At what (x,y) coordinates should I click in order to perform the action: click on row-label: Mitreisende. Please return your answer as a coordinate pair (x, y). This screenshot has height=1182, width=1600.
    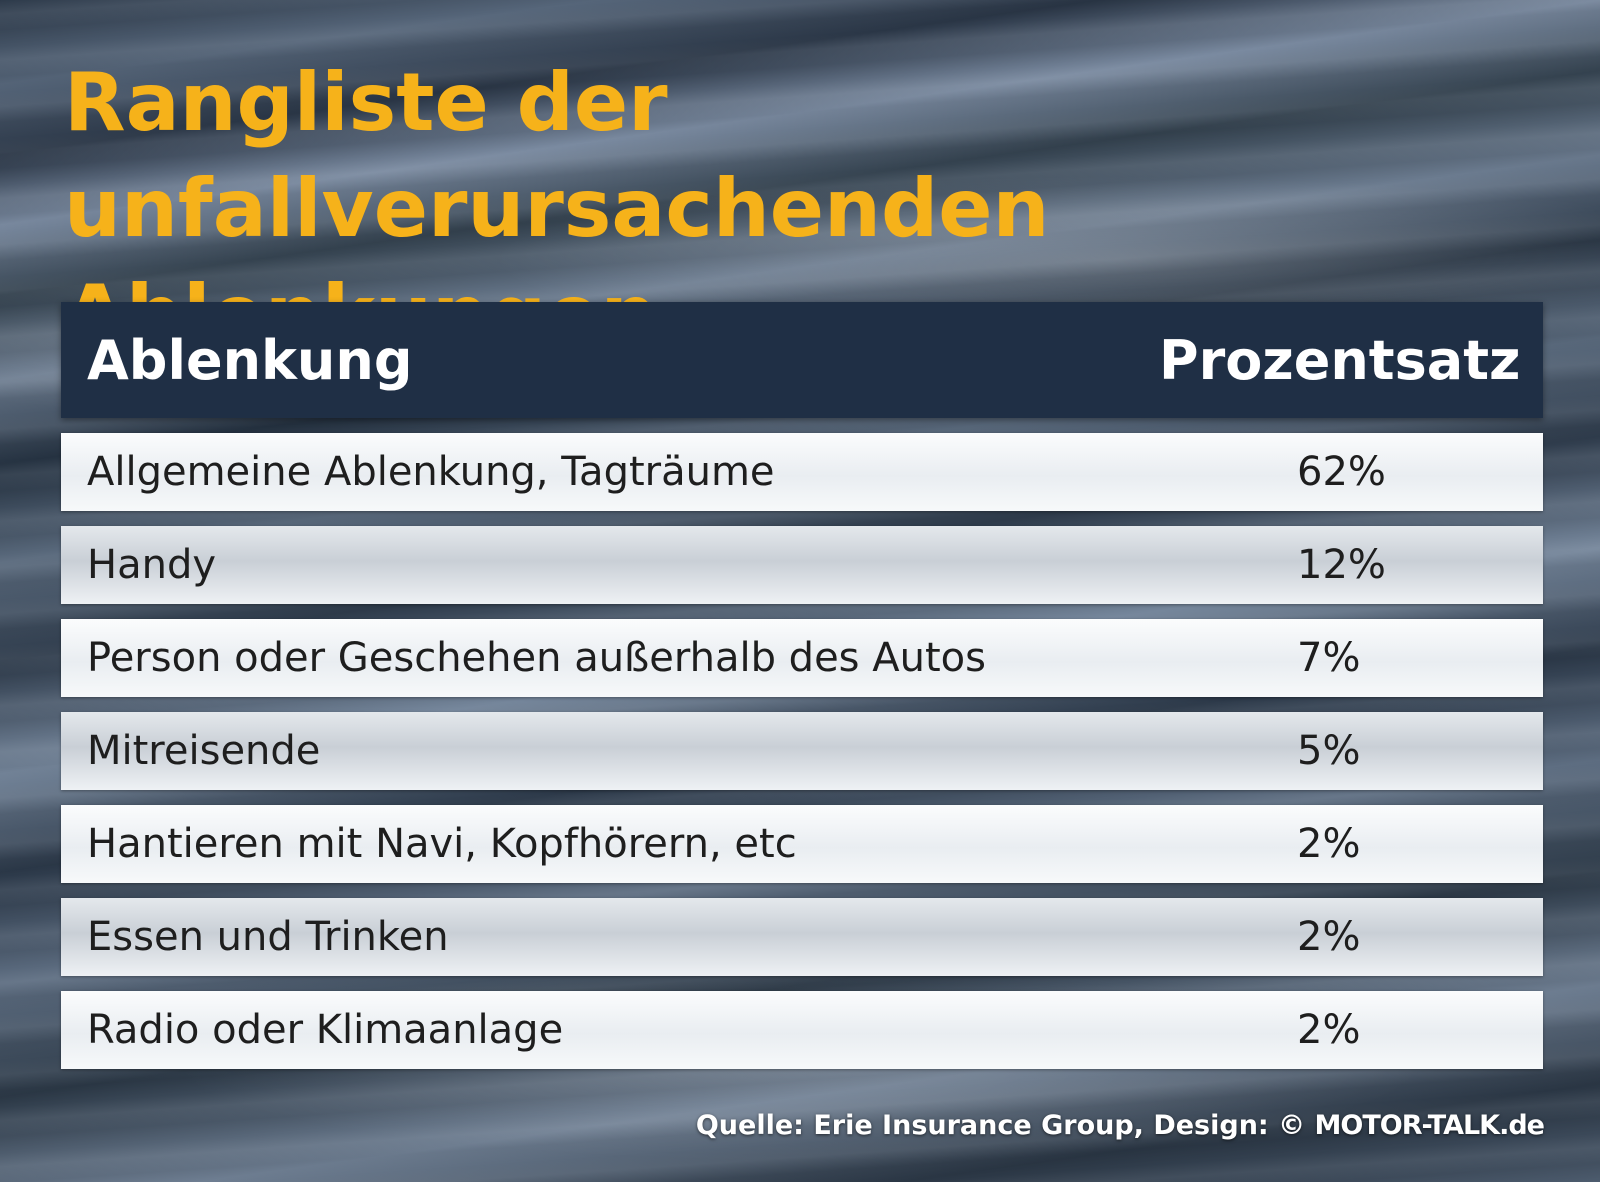
    Looking at the image, I should click on (204, 751).